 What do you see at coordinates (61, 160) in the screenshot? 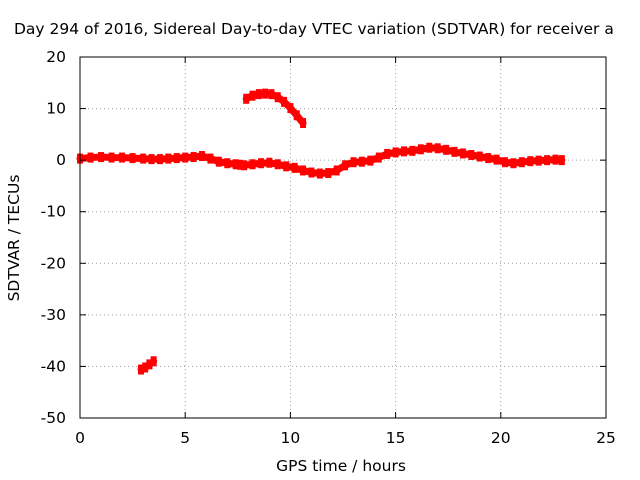
I see `y-tick-label: 0` at bounding box center [61, 160].